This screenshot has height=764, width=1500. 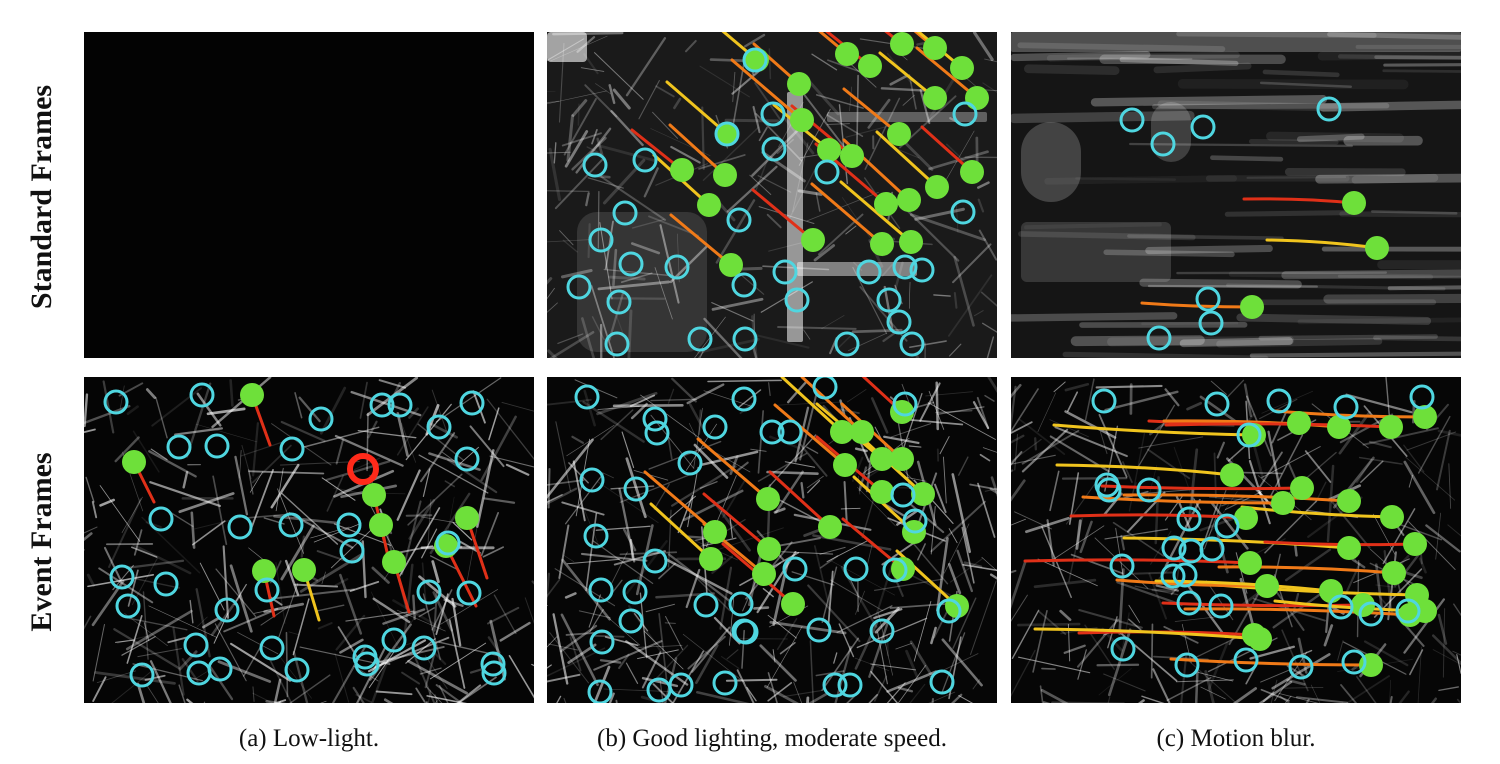 I want to click on panel-event-motion-blur, so click(x=1236, y=540).